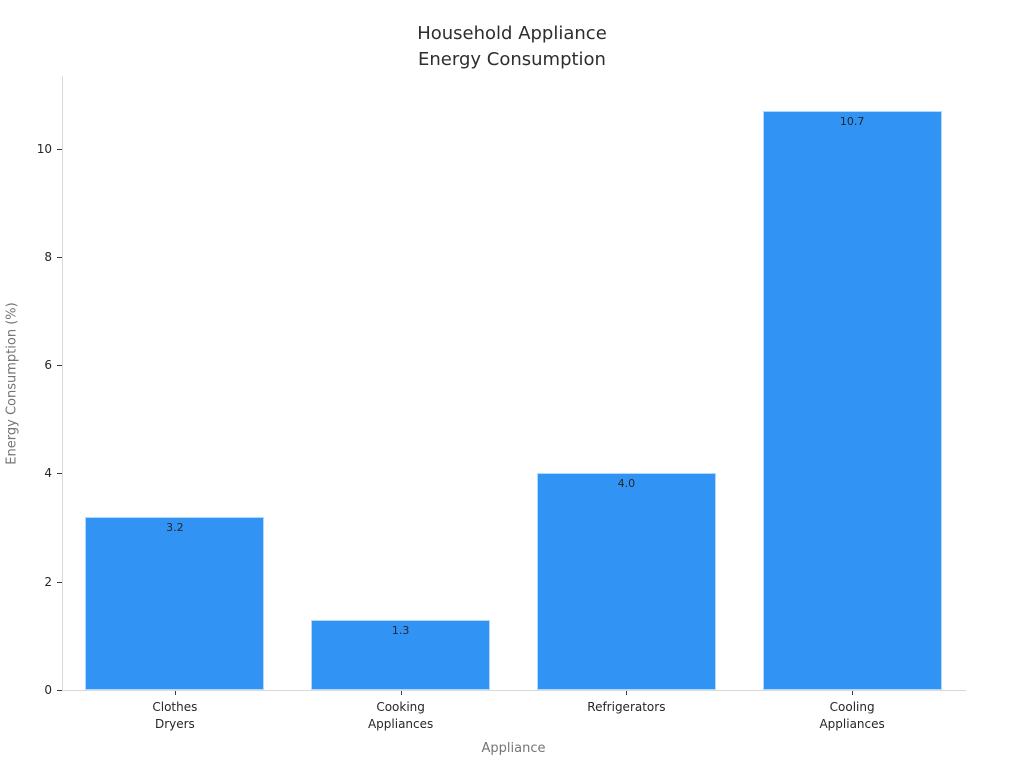  What do you see at coordinates (44, 148) in the screenshot?
I see `y-tick-label: 10` at bounding box center [44, 148].